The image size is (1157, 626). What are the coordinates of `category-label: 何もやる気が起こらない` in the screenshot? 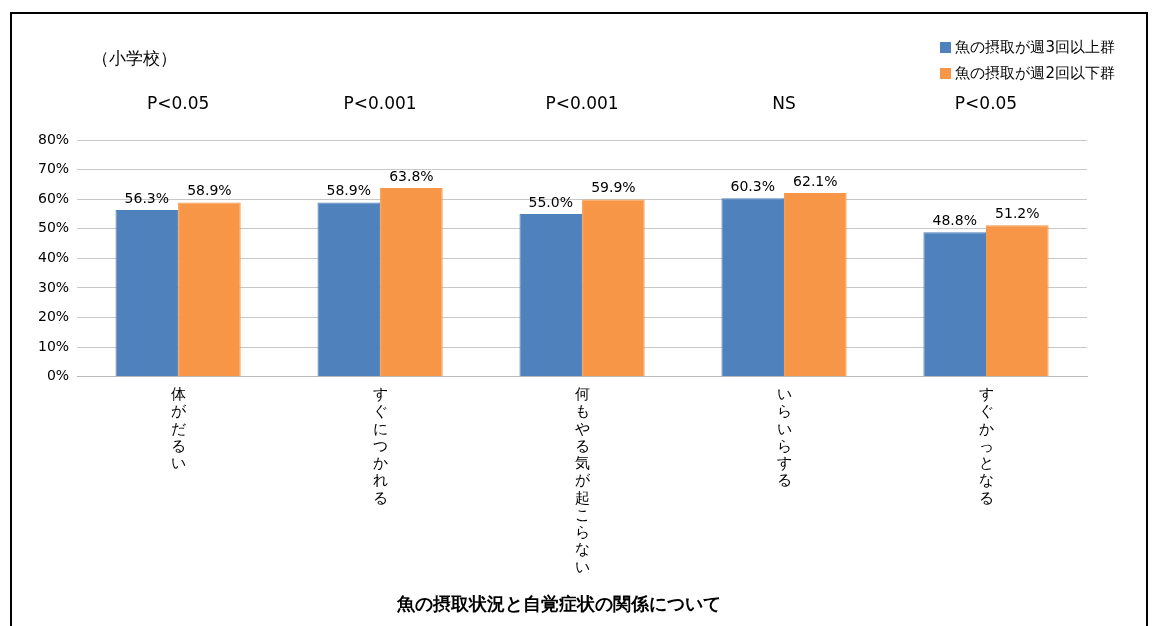 It's located at (582, 480).